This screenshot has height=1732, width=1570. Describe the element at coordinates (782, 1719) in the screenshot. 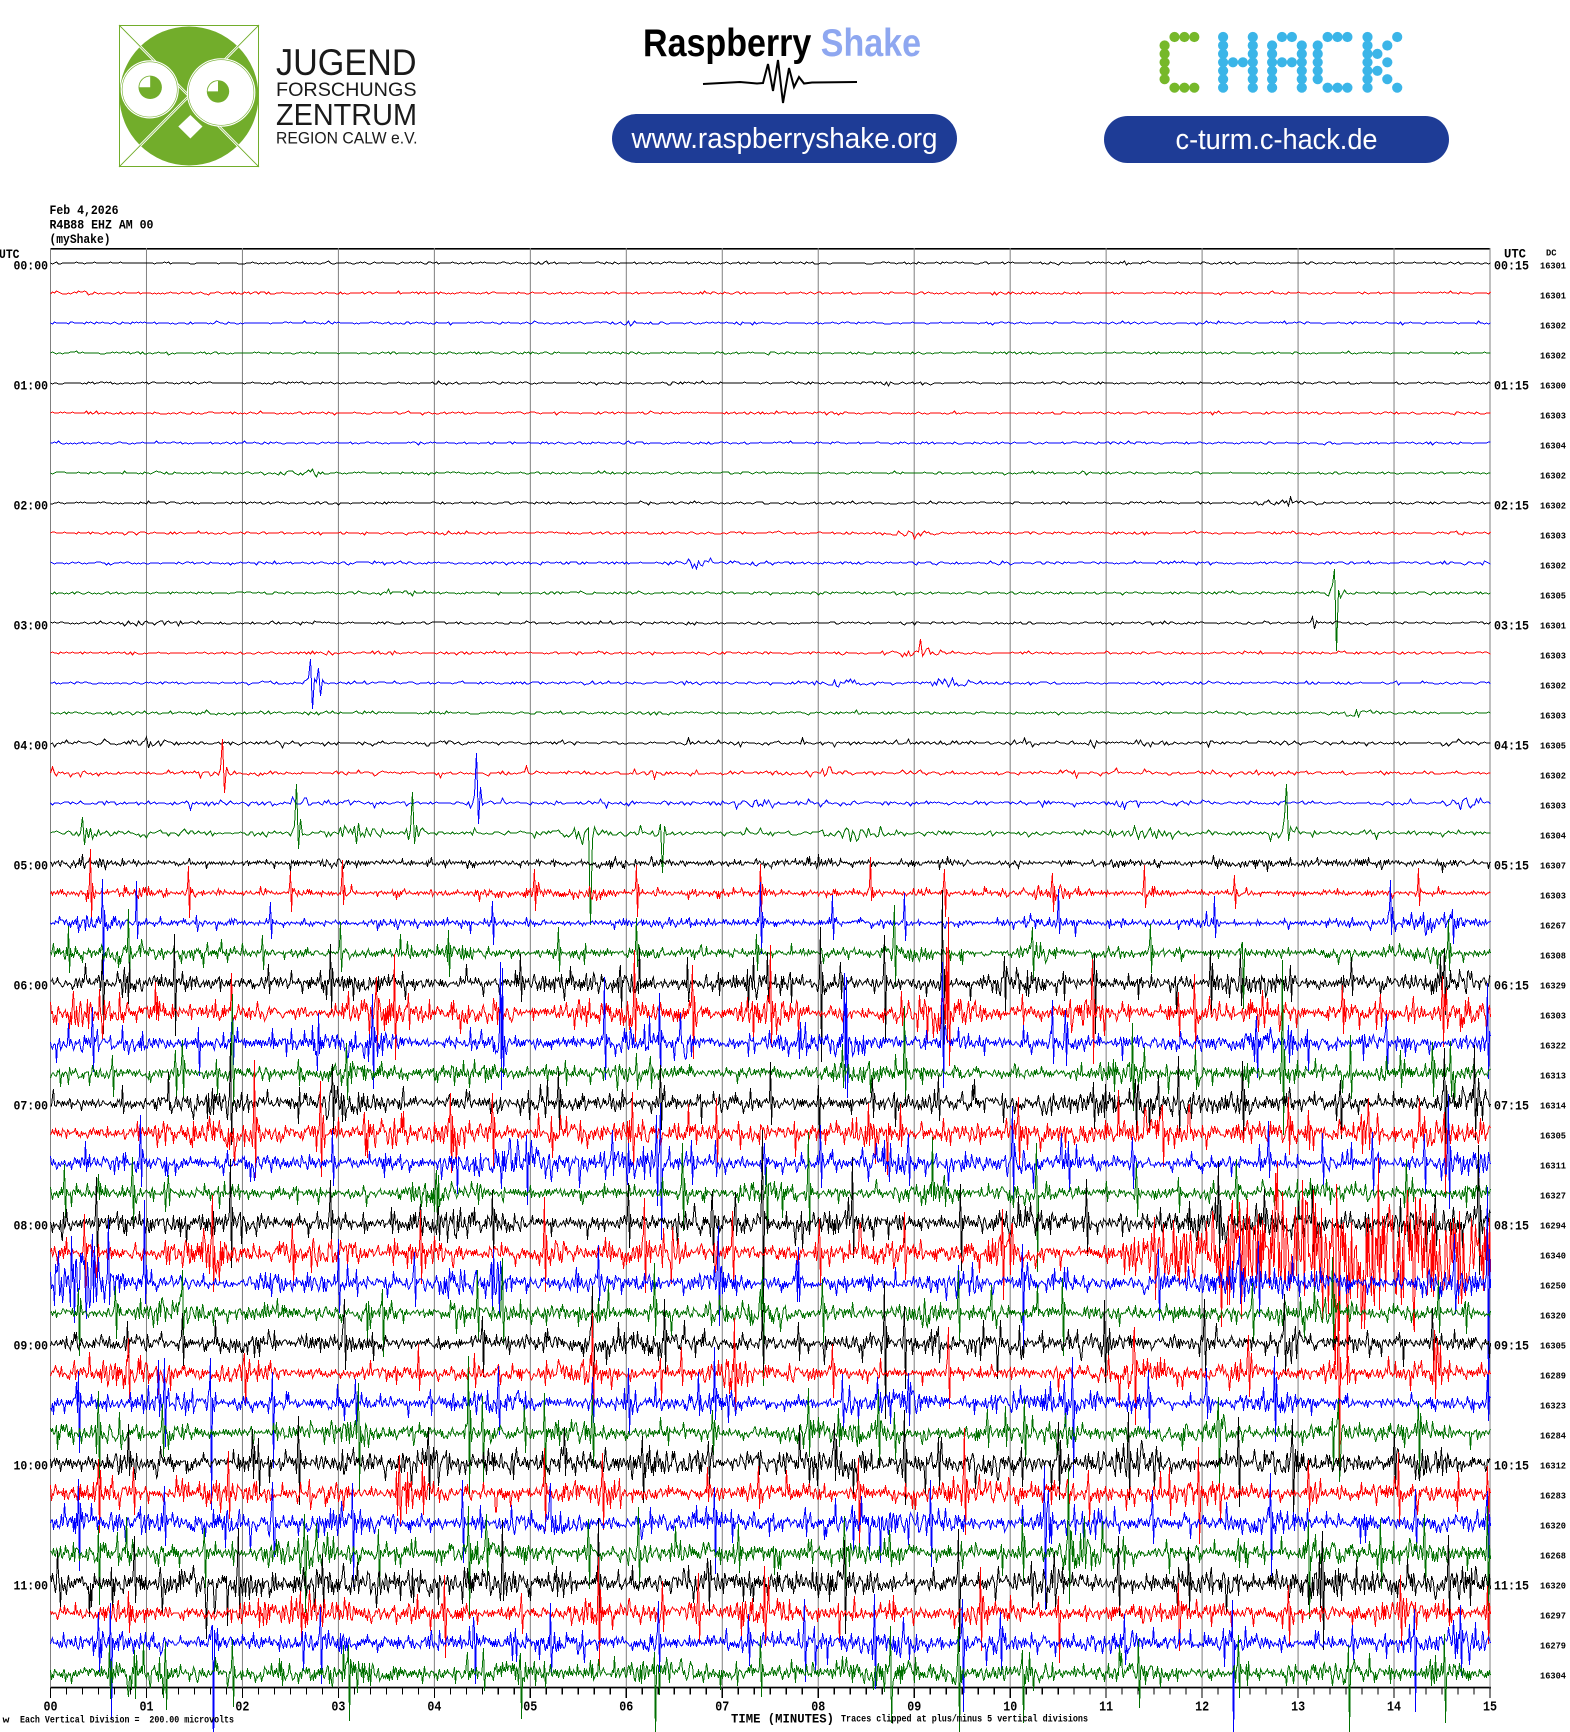

I see `svg-text: TIME (MINUTES)` at that location.